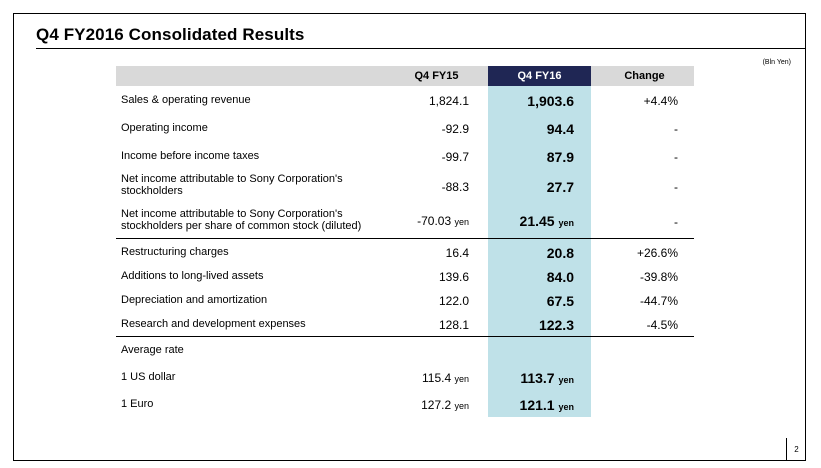  I want to click on row-label: Sales & operating revenue, so click(186, 100).